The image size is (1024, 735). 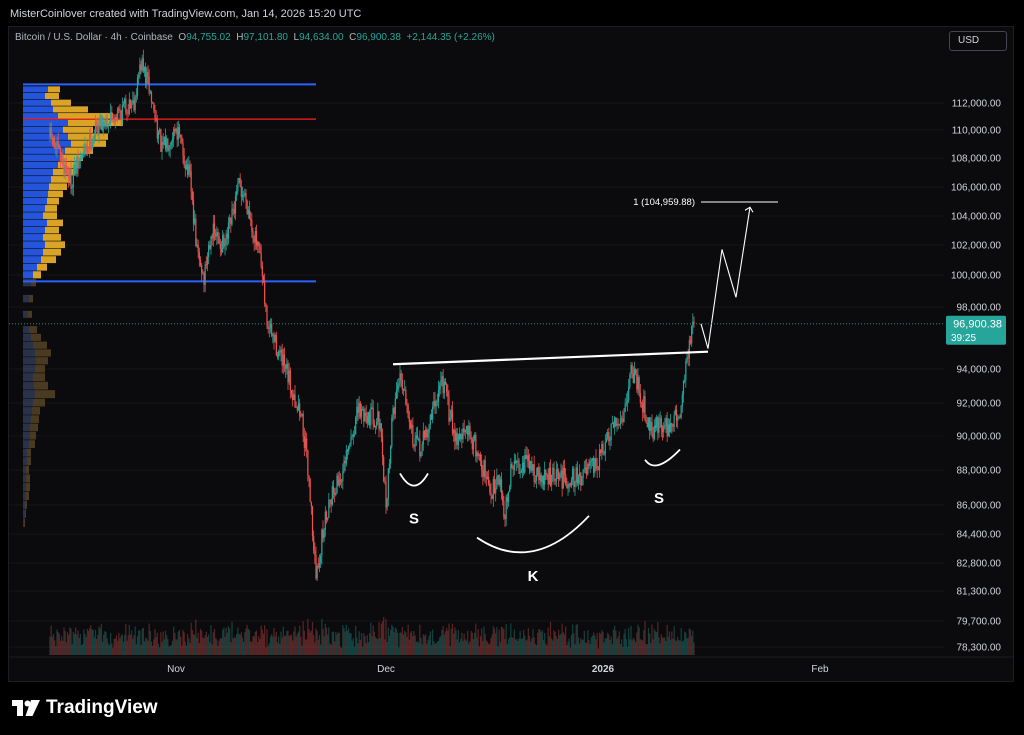 What do you see at coordinates (978, 41) in the screenshot?
I see `currency-button: USD` at bounding box center [978, 41].